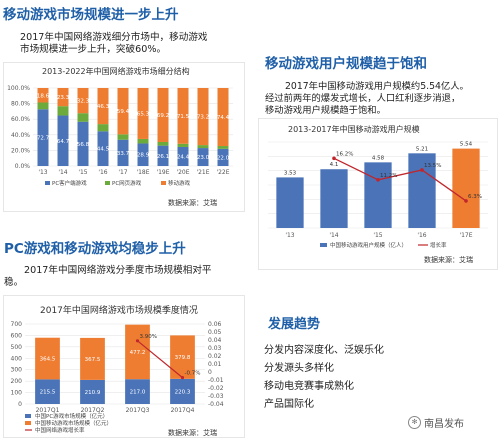 The width and height of the screenshot is (500, 438). I want to click on watermark: ✻ 南昌发布, so click(436, 422).